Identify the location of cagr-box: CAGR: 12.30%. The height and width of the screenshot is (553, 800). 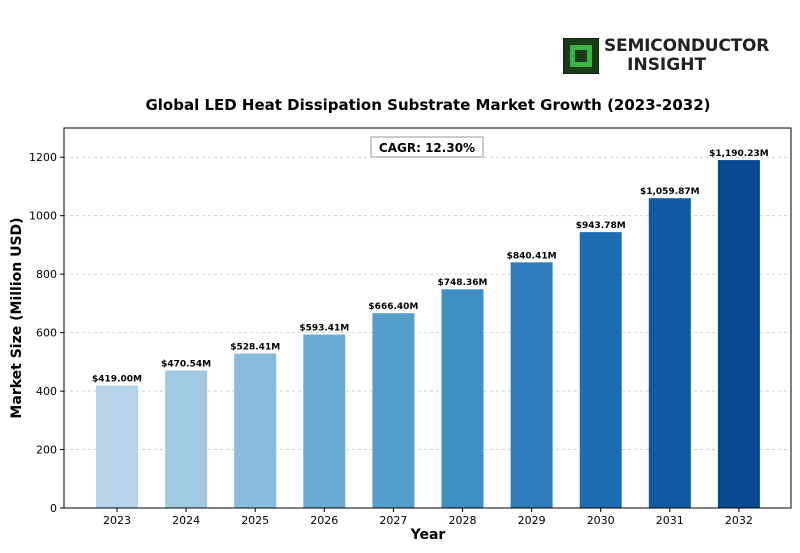
(427, 147).